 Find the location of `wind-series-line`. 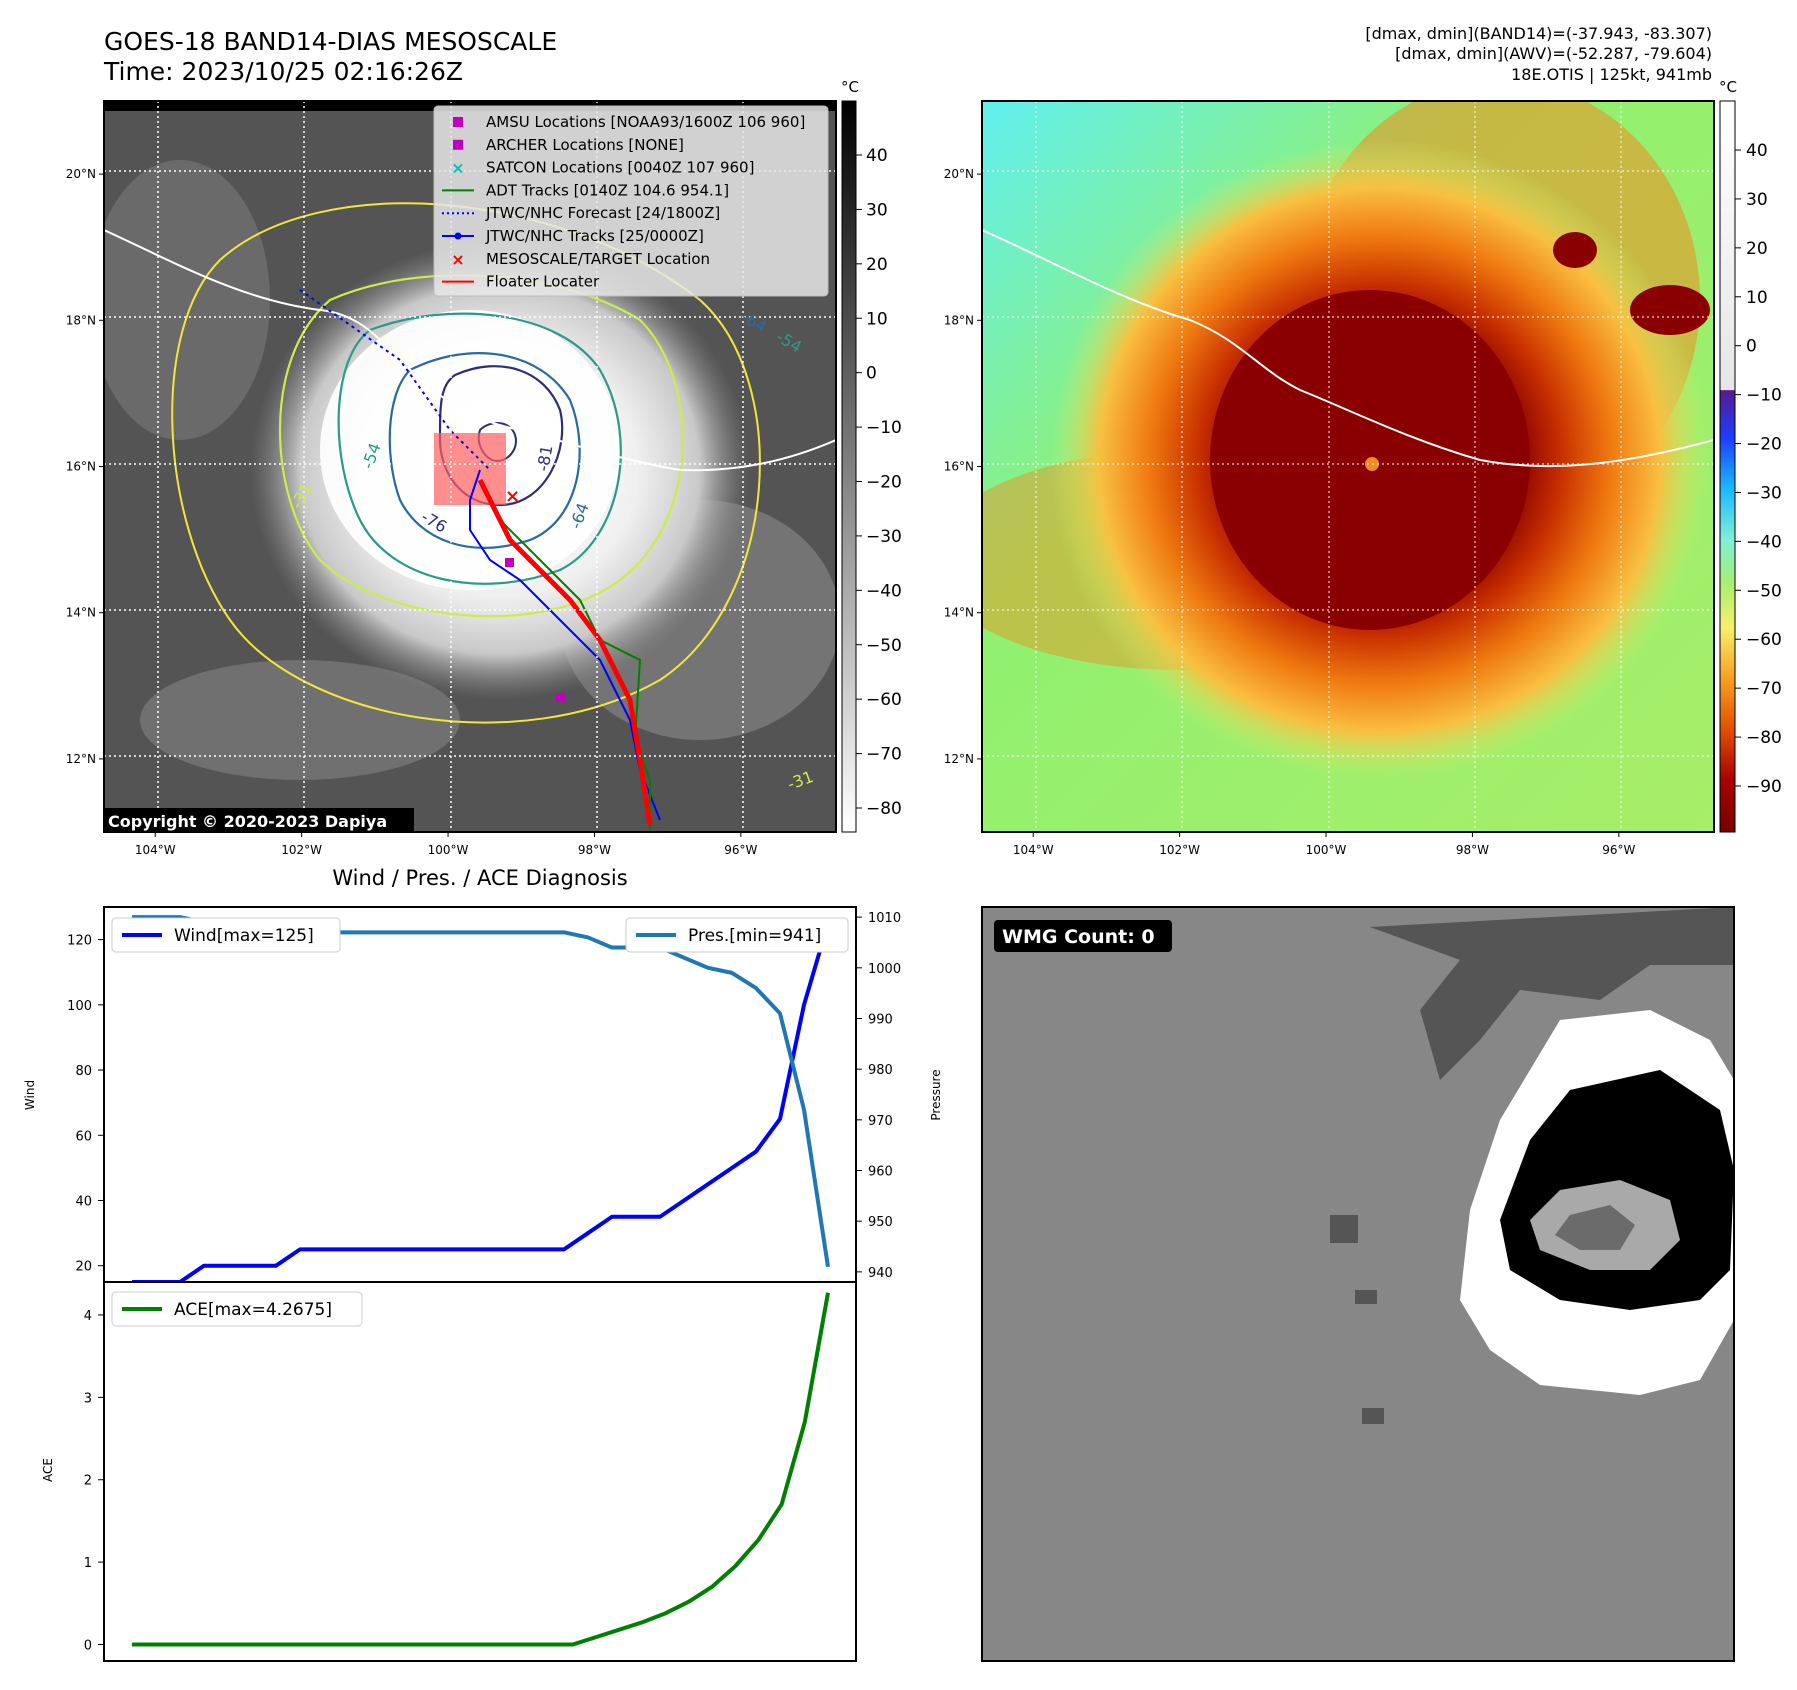

wind-series-line is located at coordinates (481, 1102).